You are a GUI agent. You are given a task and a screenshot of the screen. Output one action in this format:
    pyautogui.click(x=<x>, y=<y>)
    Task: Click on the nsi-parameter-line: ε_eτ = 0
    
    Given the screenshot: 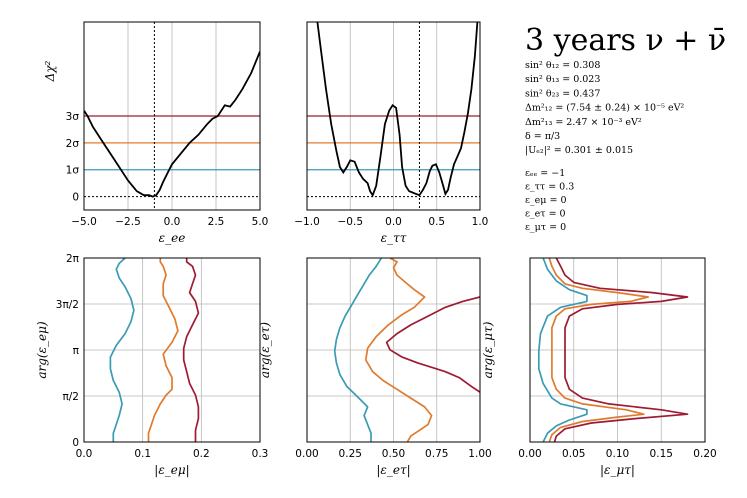 What is the action you would take?
    pyautogui.click(x=545, y=214)
    